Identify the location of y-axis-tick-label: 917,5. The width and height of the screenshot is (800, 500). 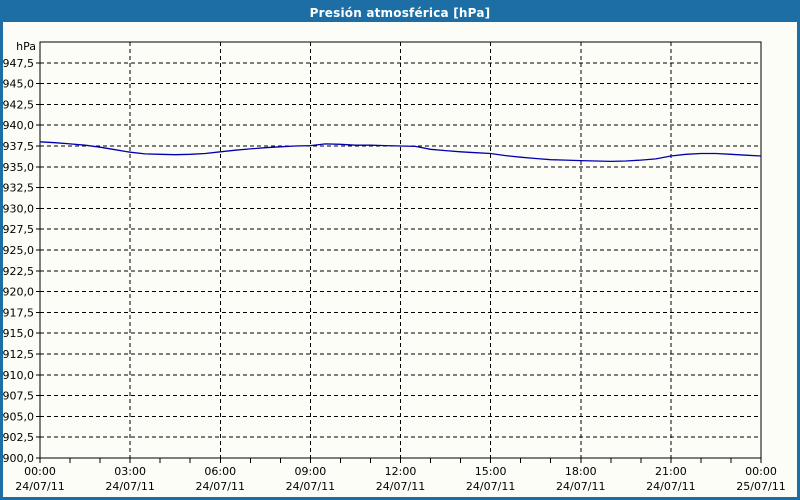
(18, 312).